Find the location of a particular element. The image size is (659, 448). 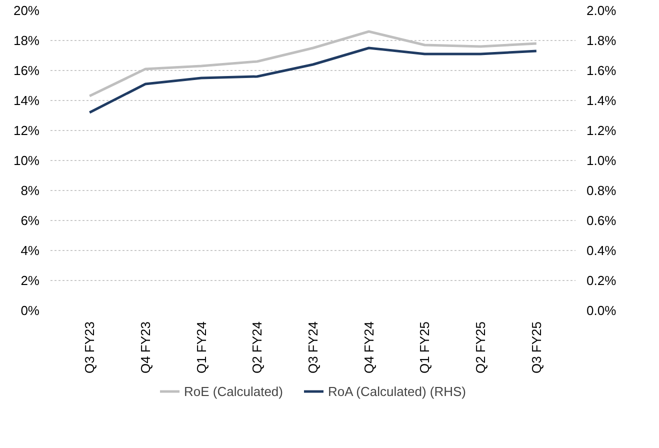

y-tick-label: 10% is located at coordinates (26, 160).